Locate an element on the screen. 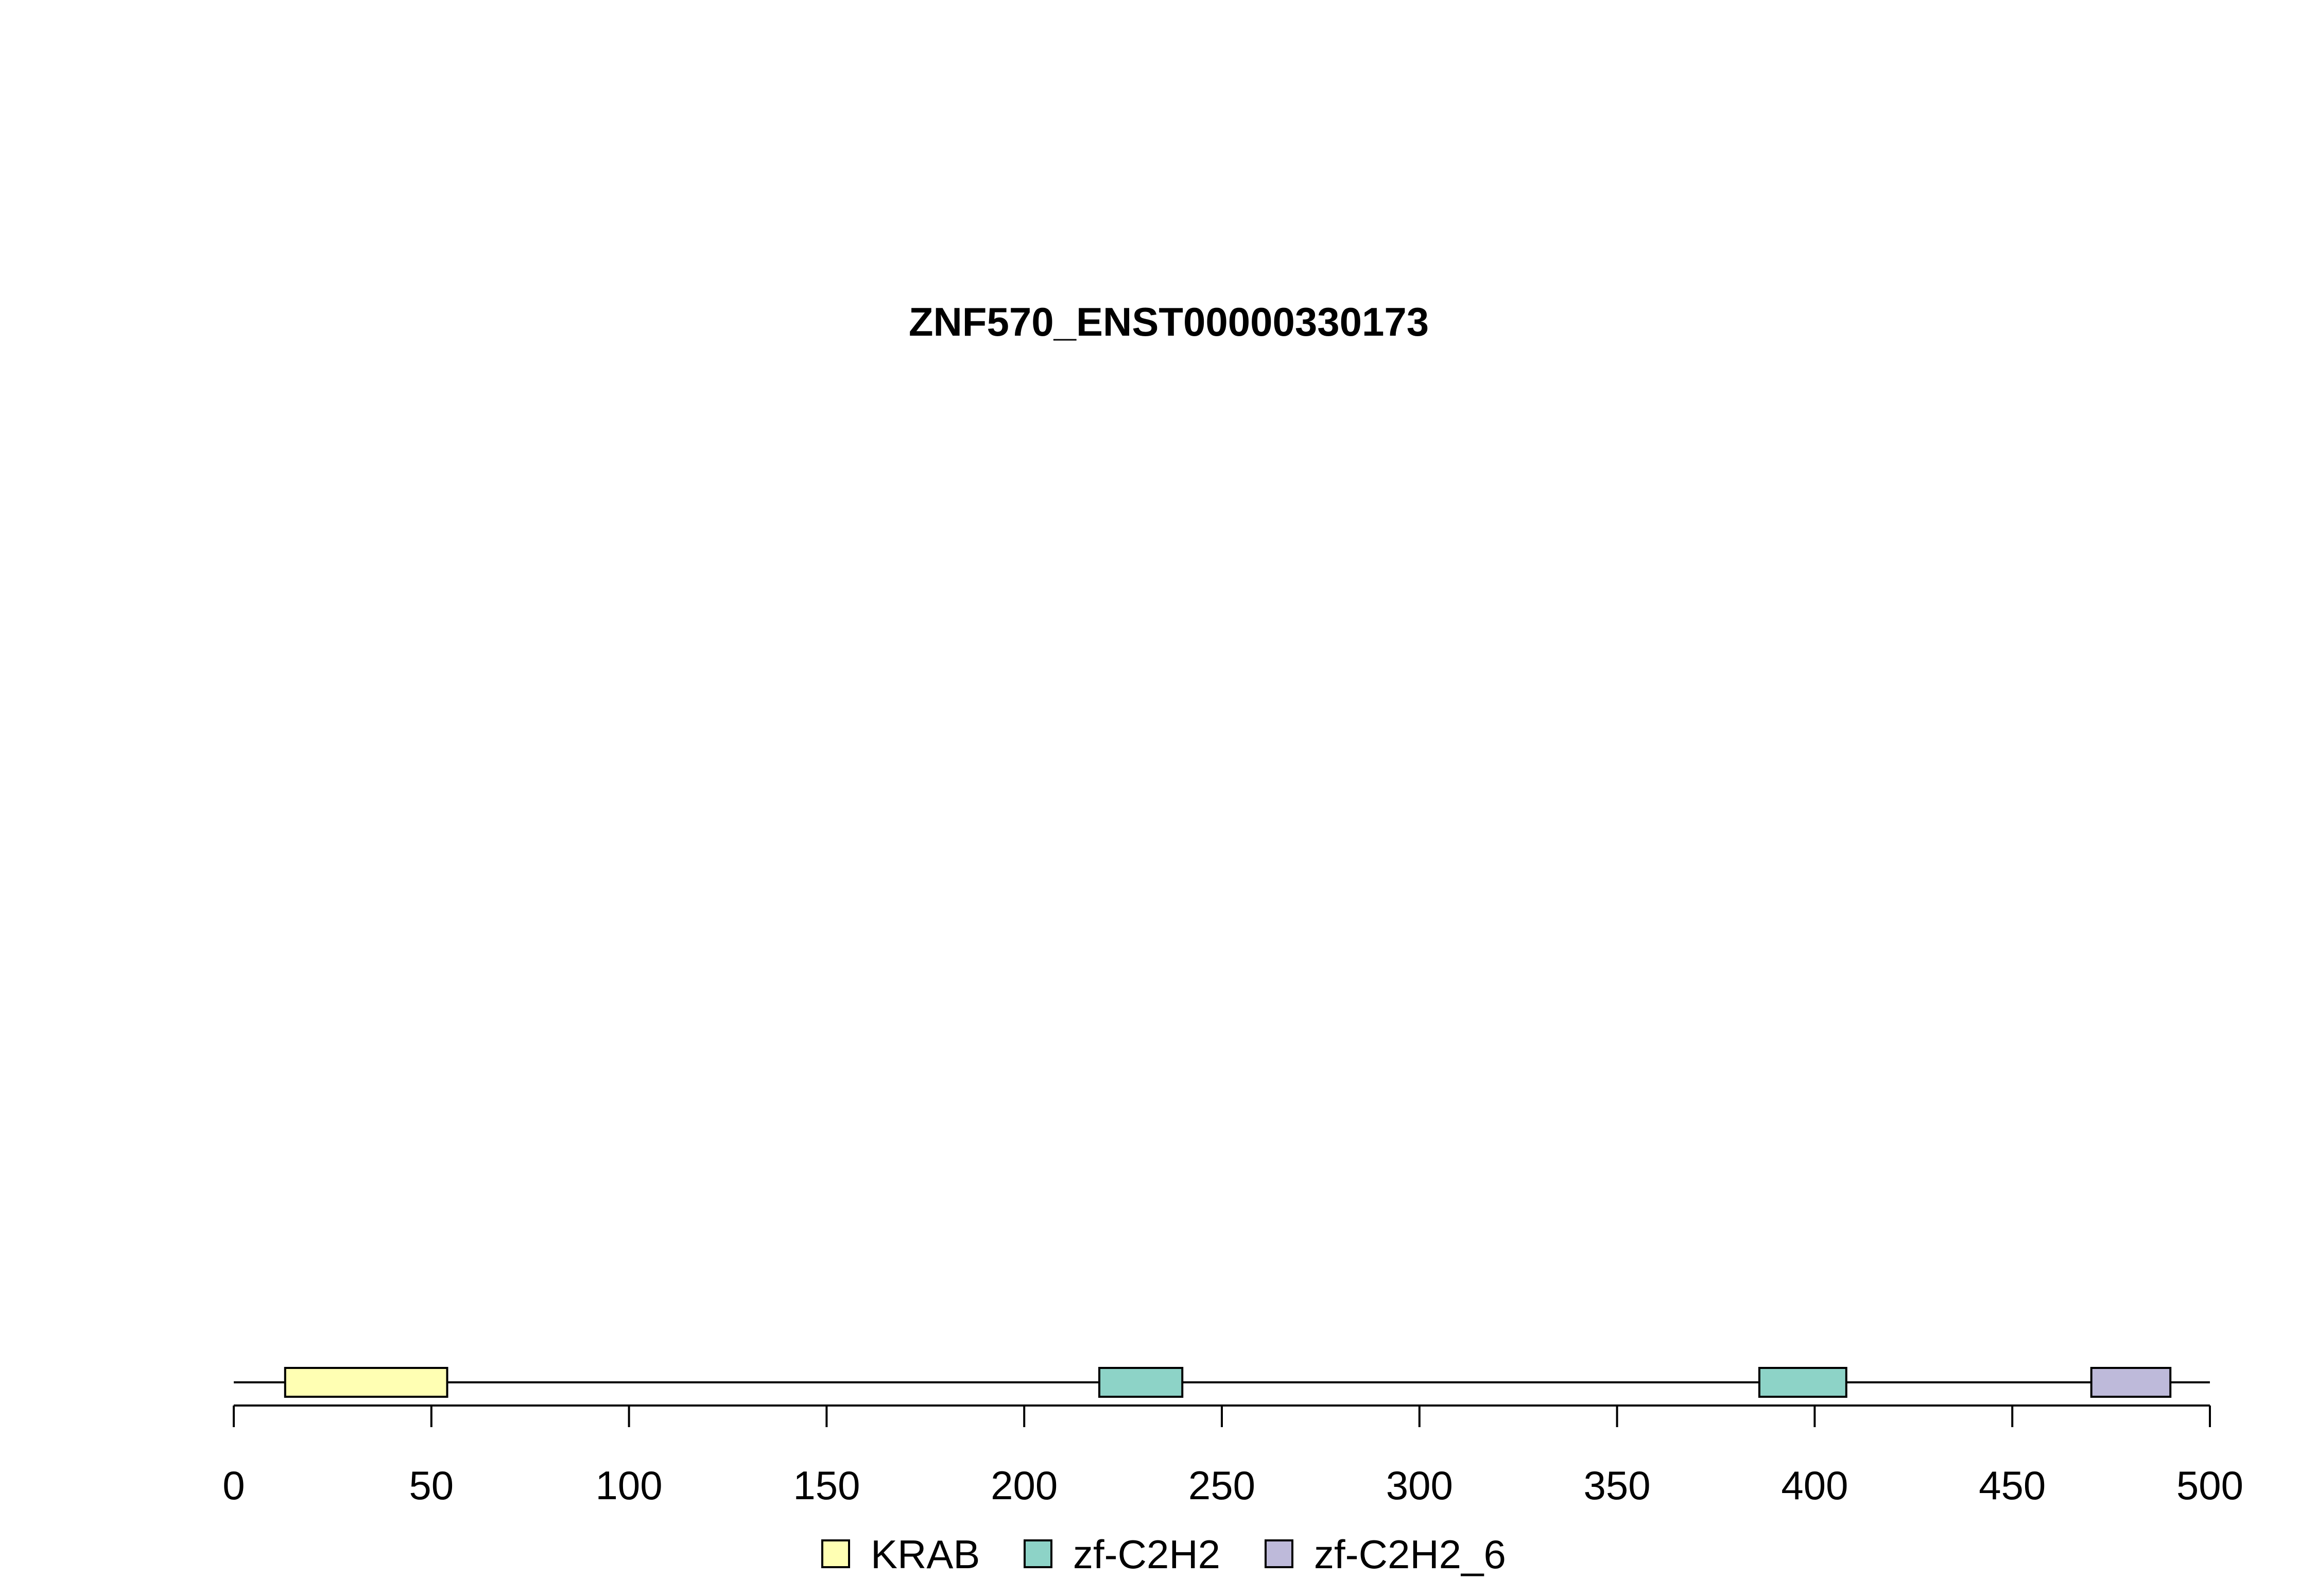 This screenshot has width=2317, height=1596. x-tick-label: 300 is located at coordinates (1419, 1486).